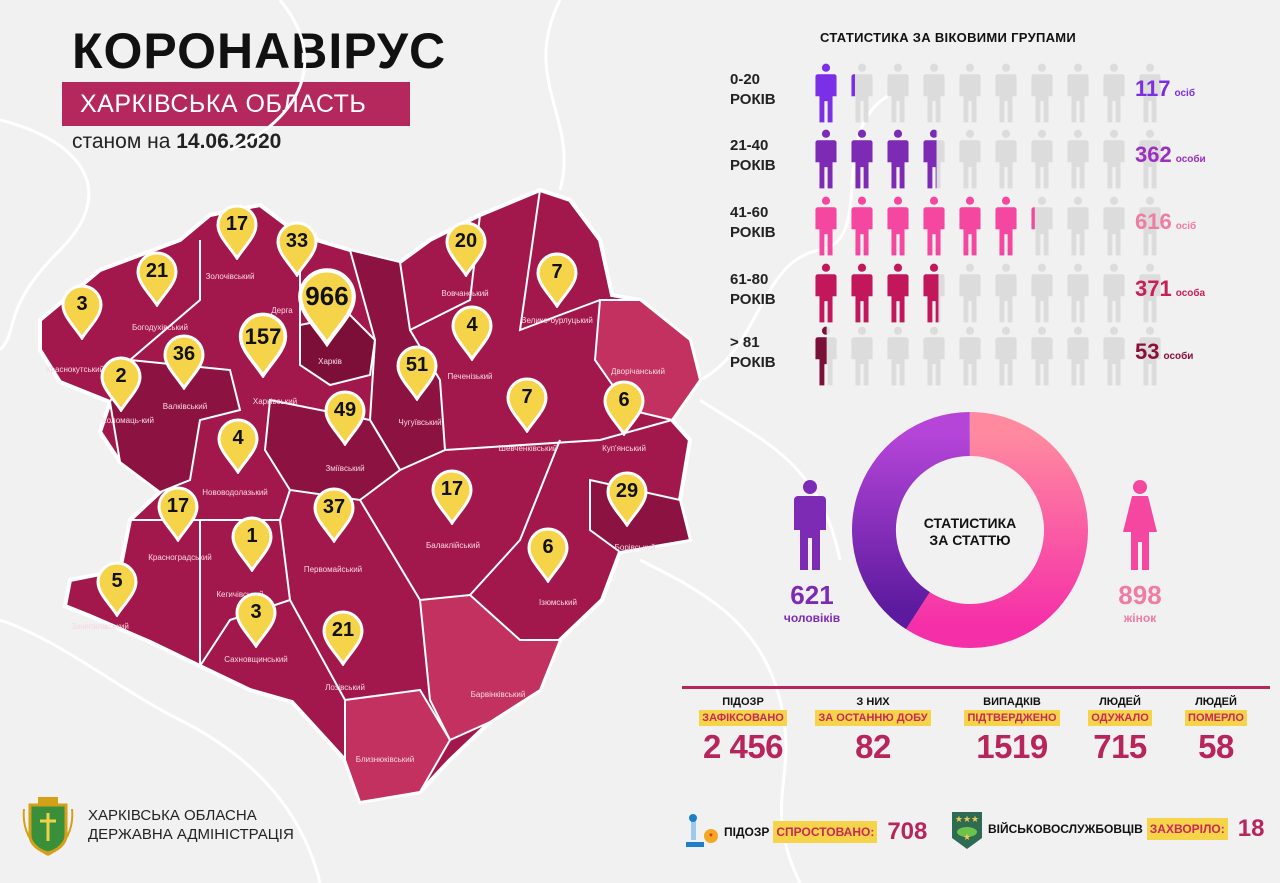  Describe the element at coordinates (191, 825) in the screenshot. I see `organization-name: ХАРКІВСЬКА ОБЛАСНА ДЕРЖАВНА АДМІНІСТРАЦІЯ` at that location.